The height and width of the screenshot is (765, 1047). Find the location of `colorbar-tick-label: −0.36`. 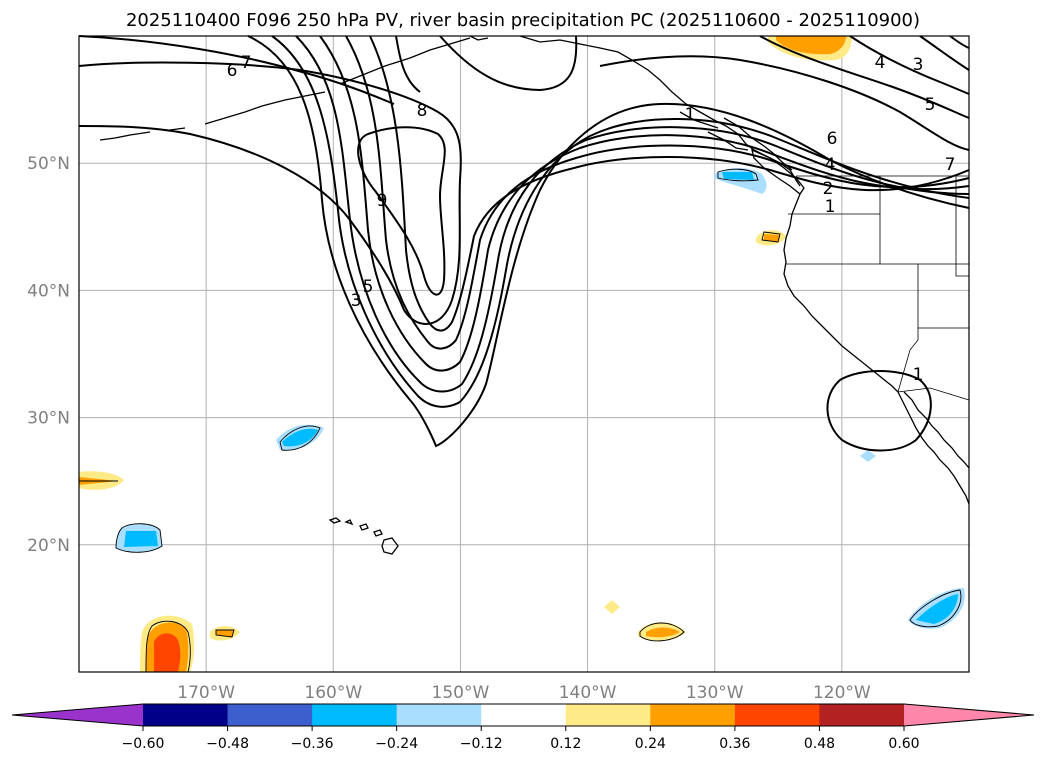

colorbar-tick-label: −0.36 is located at coordinates (312, 744).